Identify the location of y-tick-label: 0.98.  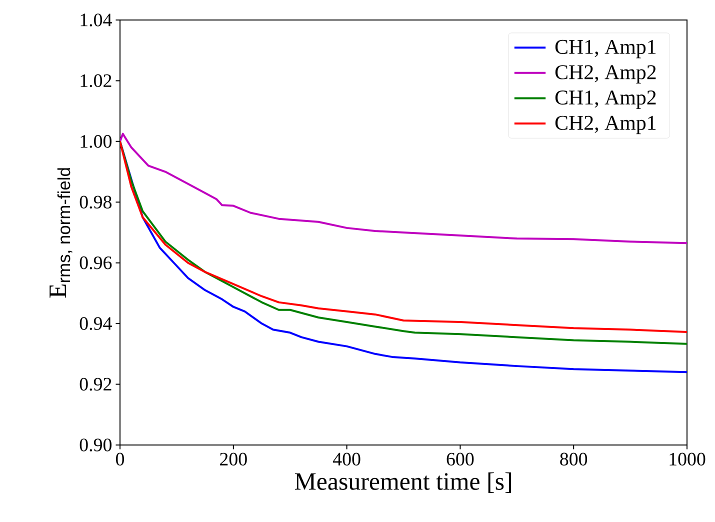
(96, 202).